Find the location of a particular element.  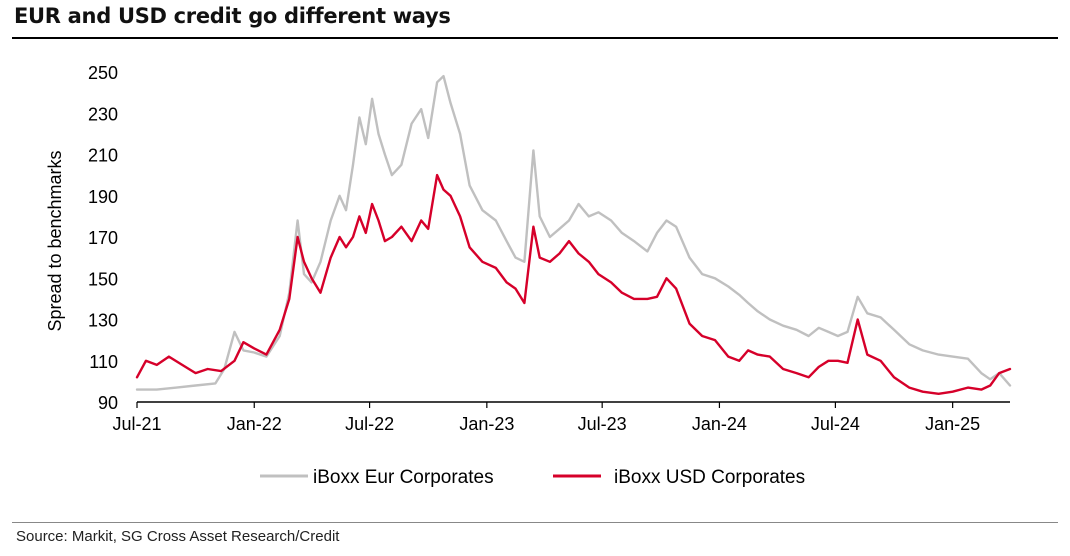

page-title: EUR and USD credit go different ways is located at coordinates (232, 16).